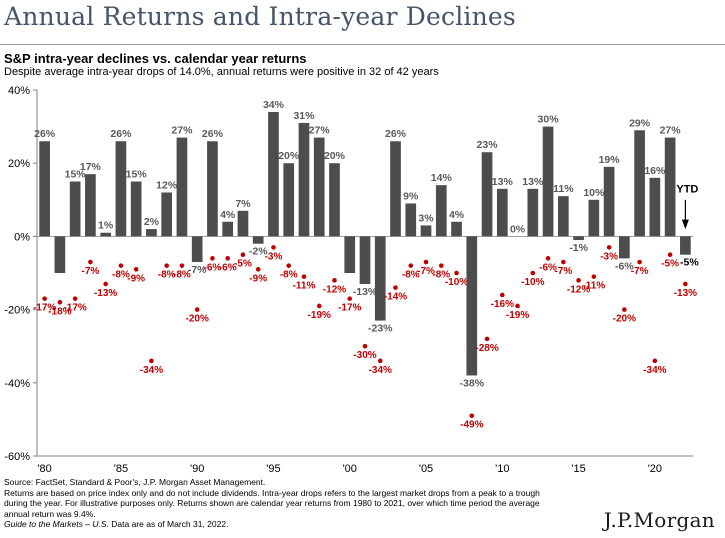 The height and width of the screenshot is (538, 725). What do you see at coordinates (304, 286) in the screenshot?
I see `decline-label: -11%` at bounding box center [304, 286].